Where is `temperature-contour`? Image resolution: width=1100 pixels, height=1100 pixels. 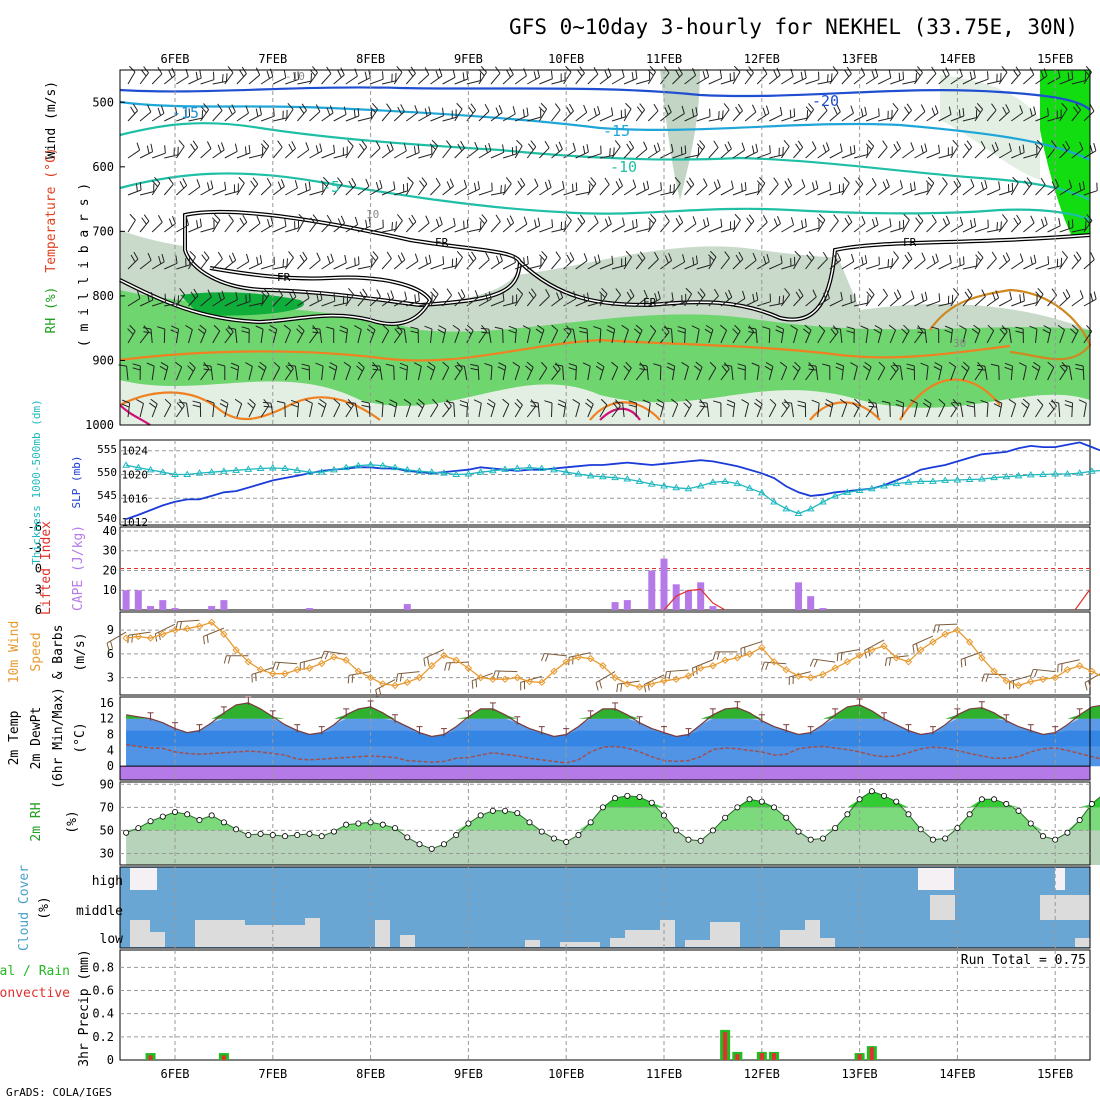
temperature-contour is located at coordinates (380, 415).